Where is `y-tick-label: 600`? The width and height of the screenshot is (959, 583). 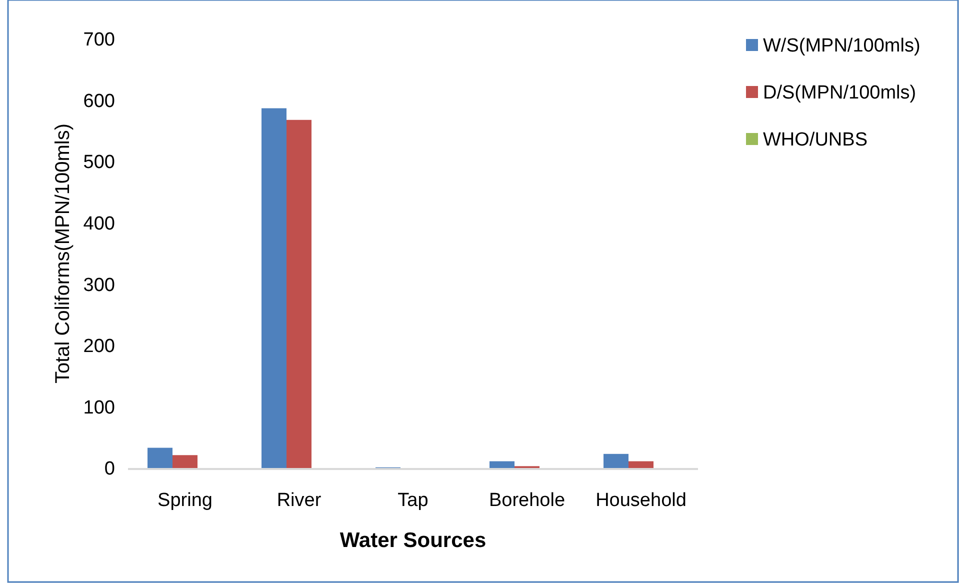 y-tick-label: 600 is located at coordinates (99, 101).